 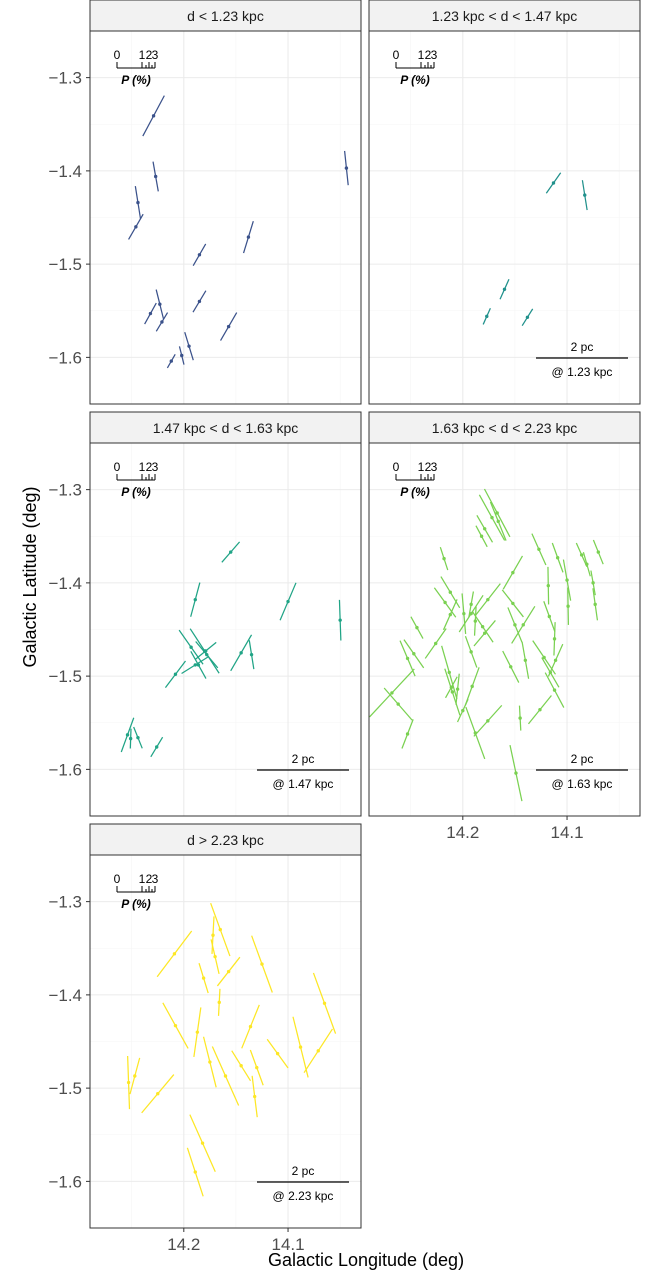 What do you see at coordinates (30, 576) in the screenshot?
I see `y-axis-title: Galactic Latitude (deg)` at bounding box center [30, 576].